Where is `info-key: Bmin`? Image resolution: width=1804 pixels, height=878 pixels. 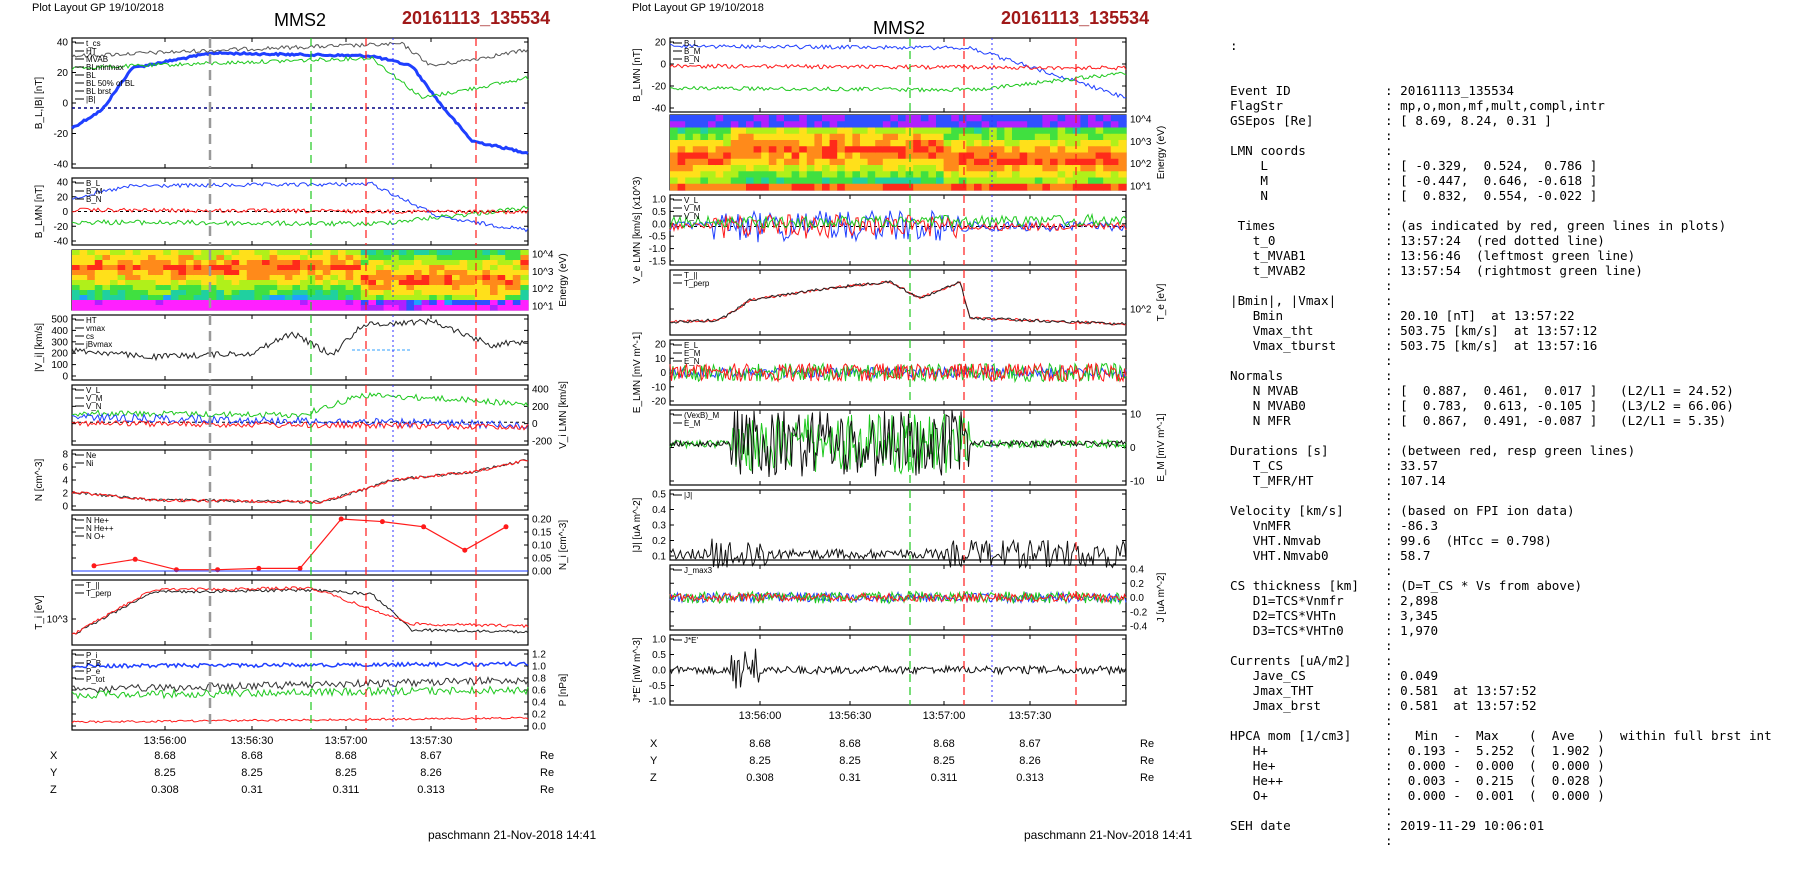
info-key: Bmin is located at coordinates (1257, 315).